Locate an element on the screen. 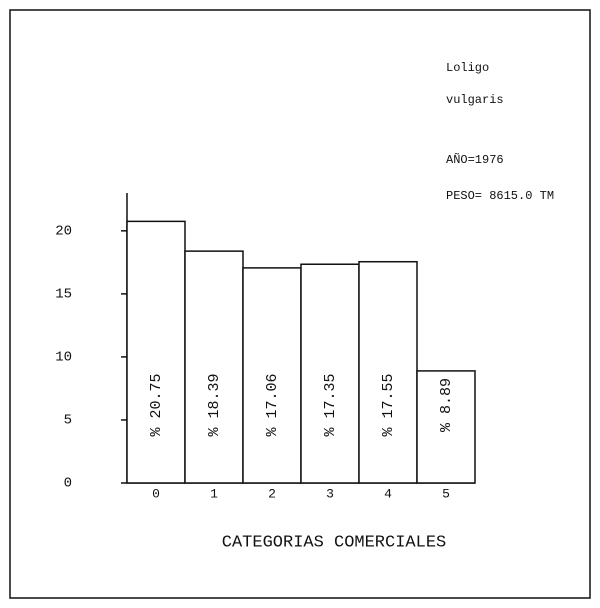 This screenshot has width=600, height=608. value-label: % 8.89 is located at coordinates (446, 405).